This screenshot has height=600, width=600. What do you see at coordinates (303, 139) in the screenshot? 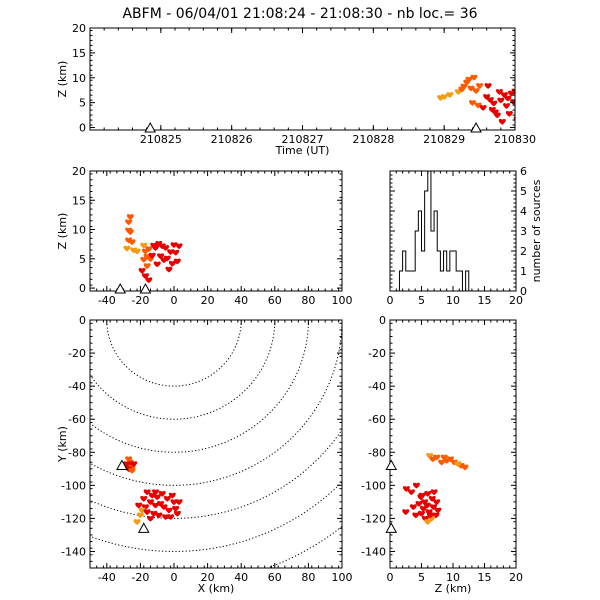
I see `x-tick-label: 210827` at bounding box center [303, 139].